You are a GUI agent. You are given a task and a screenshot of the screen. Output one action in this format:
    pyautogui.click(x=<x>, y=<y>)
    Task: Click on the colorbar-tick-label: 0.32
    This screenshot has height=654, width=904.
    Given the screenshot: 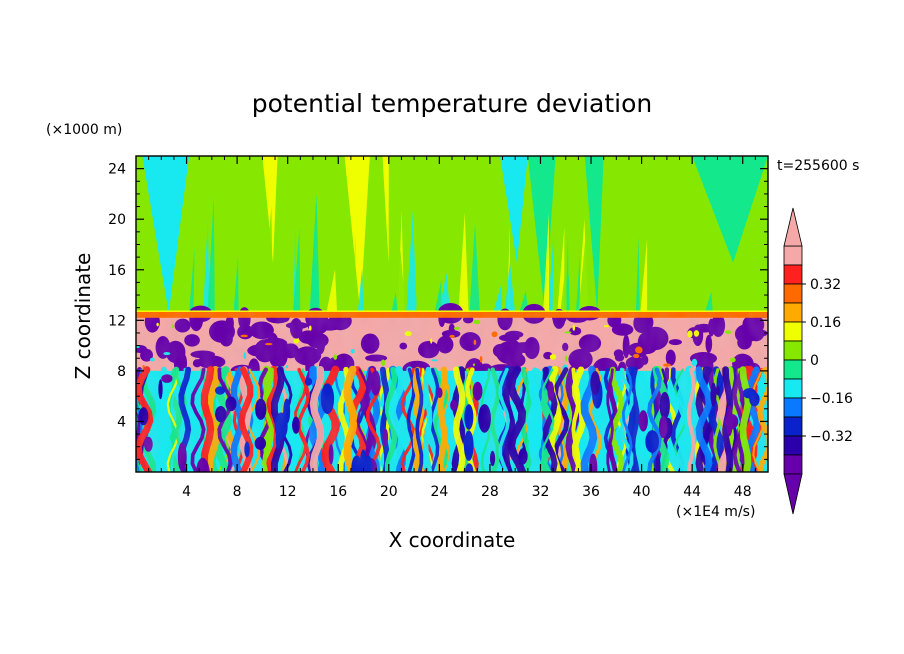 What is the action you would take?
    pyautogui.click(x=825, y=285)
    